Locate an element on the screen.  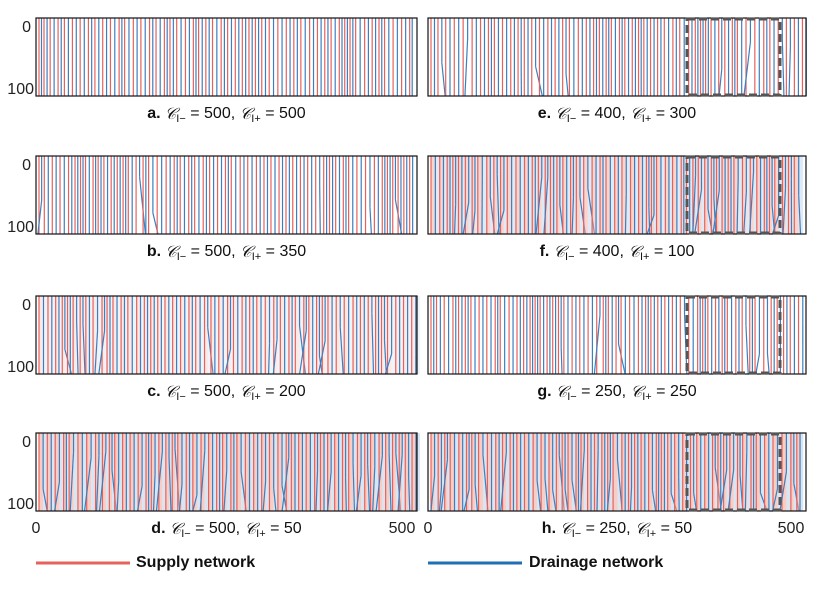
caption: c. 𝒞I− = 500, 𝒞I+ = 200 is located at coordinates (226, 392).